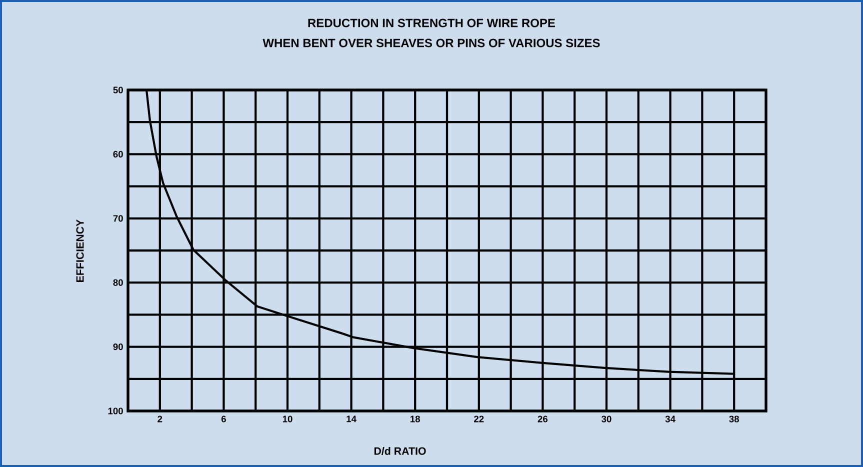 The width and height of the screenshot is (863, 467). Describe the element at coordinates (80, 250) in the screenshot. I see `y-axis-title: EFFICIENCY` at that location.